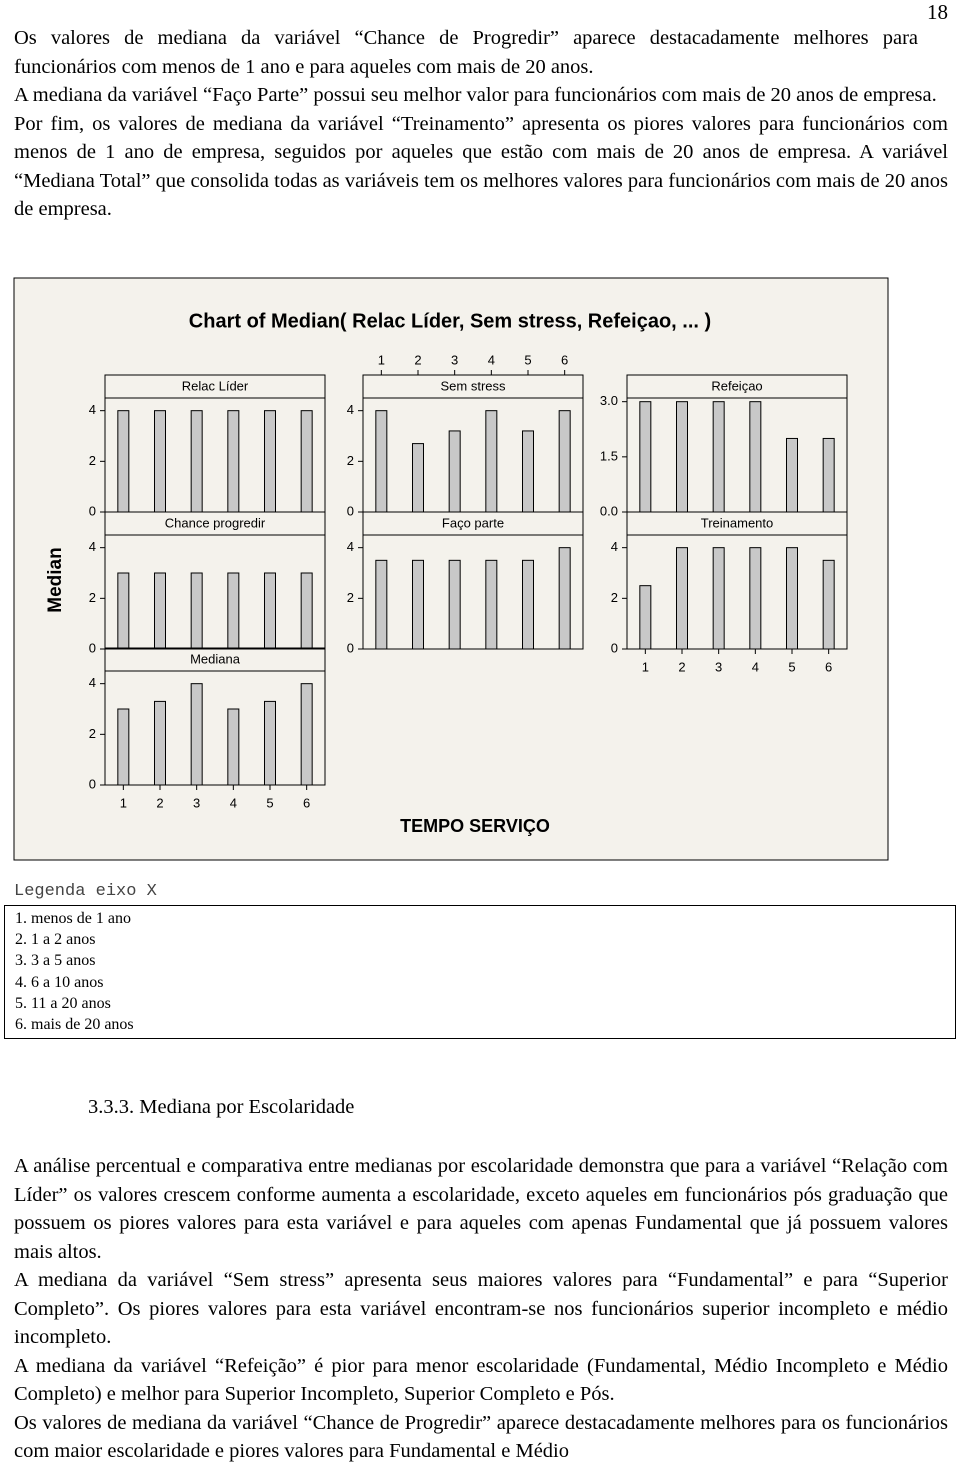 This screenshot has width=960, height=1466. I want to click on page-number: 18, so click(937, 12).